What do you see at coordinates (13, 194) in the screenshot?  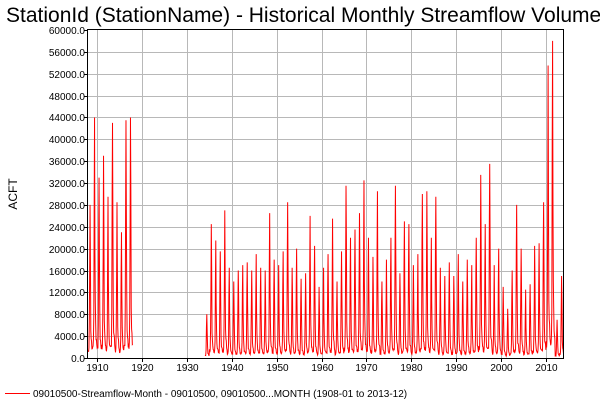 I see `y-axis-label: ACFT` at bounding box center [13, 194].